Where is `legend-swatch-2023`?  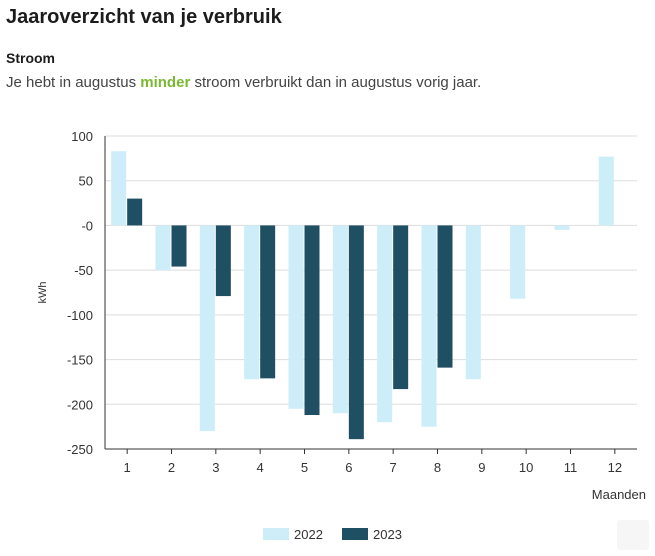
legend-swatch-2023 is located at coordinates (355, 534).